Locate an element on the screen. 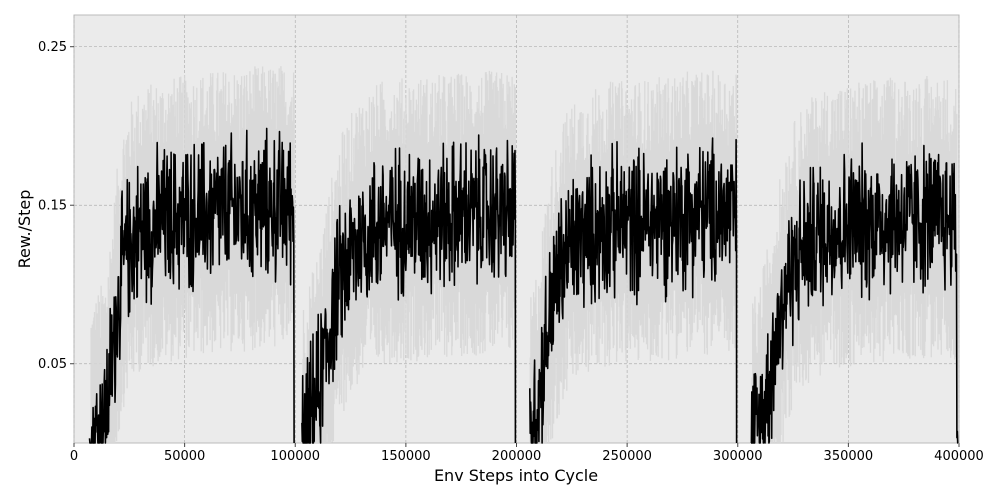 The width and height of the screenshot is (1000, 500). y-tick-label: 0.05 is located at coordinates (52, 364).